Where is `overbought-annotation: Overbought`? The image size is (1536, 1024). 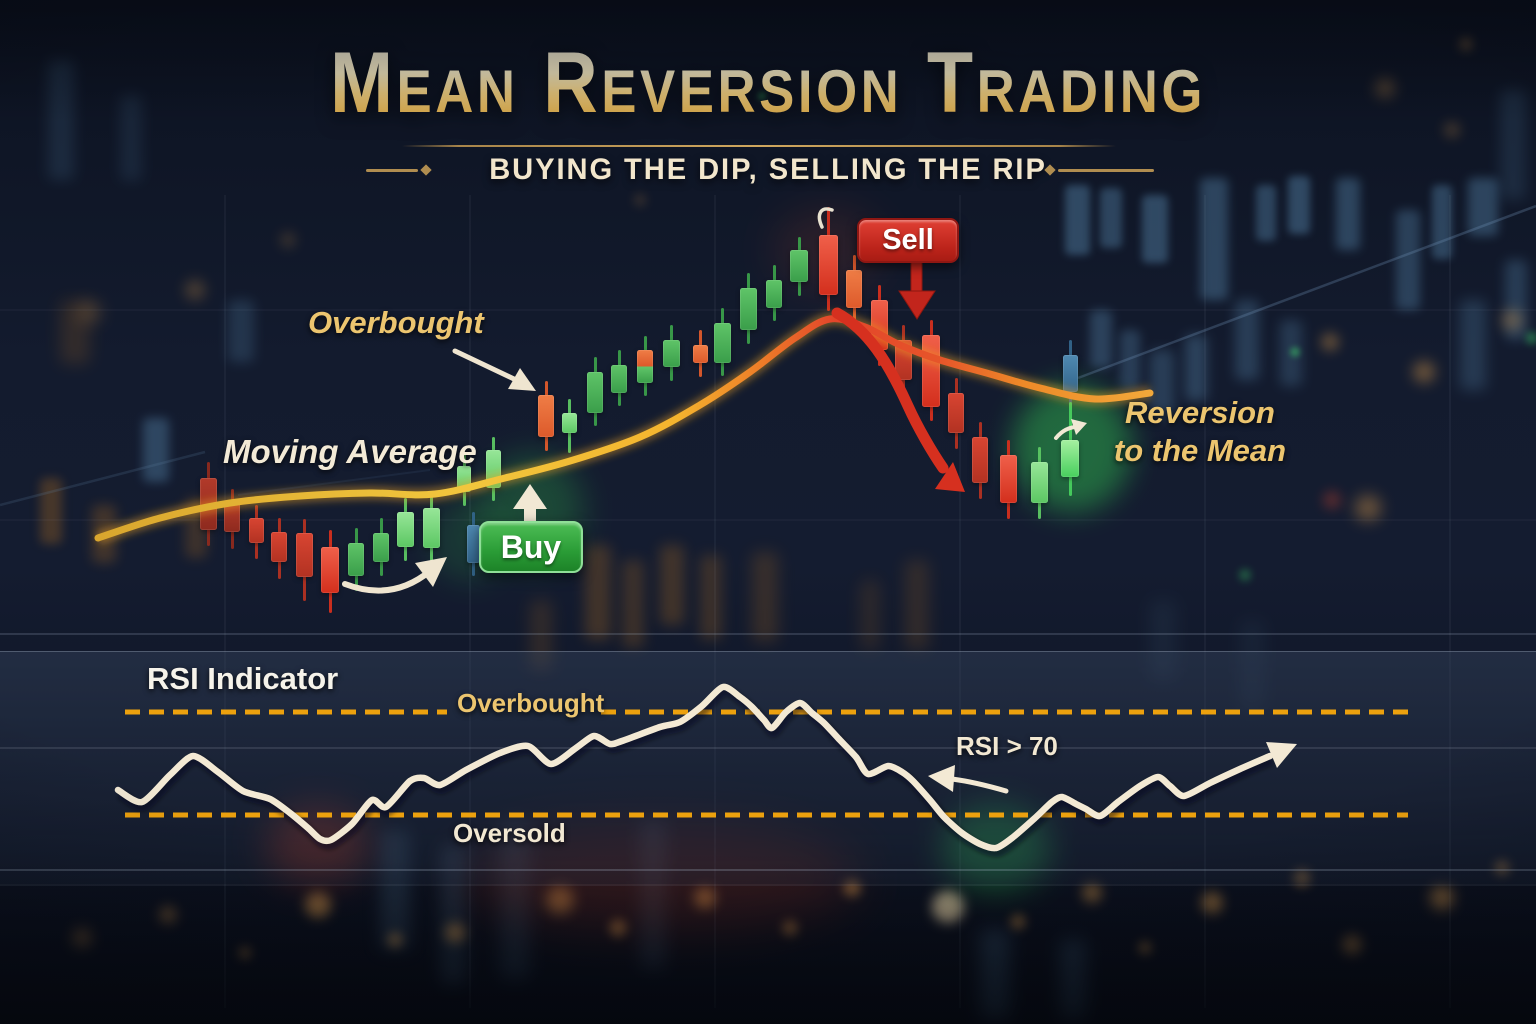 overbought-annotation: Overbought is located at coordinates (396, 322).